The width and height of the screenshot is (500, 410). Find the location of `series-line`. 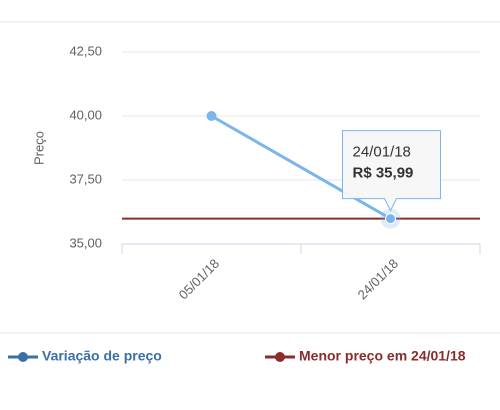

series-line is located at coordinates (301, 167).